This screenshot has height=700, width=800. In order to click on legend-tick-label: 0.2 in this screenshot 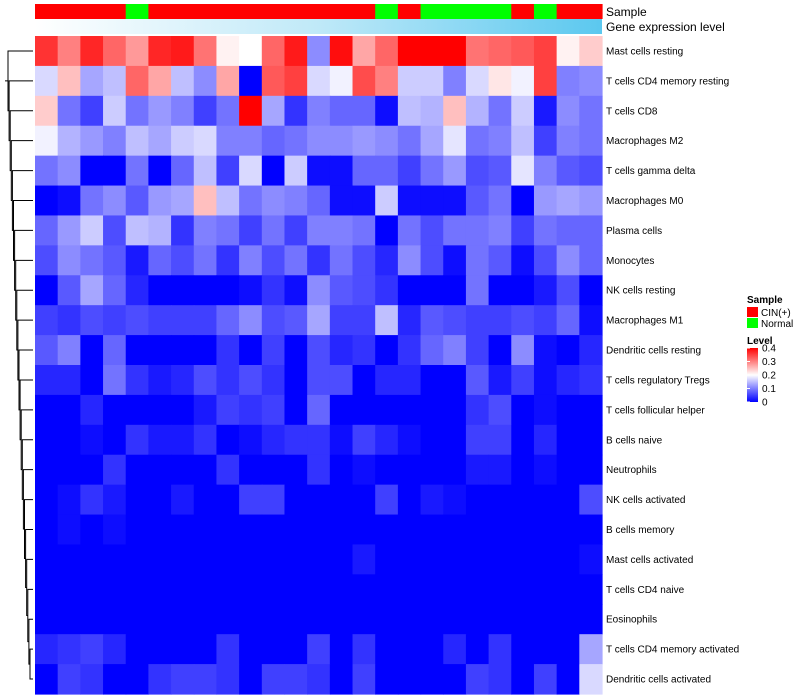, I will do `click(769, 376)`.